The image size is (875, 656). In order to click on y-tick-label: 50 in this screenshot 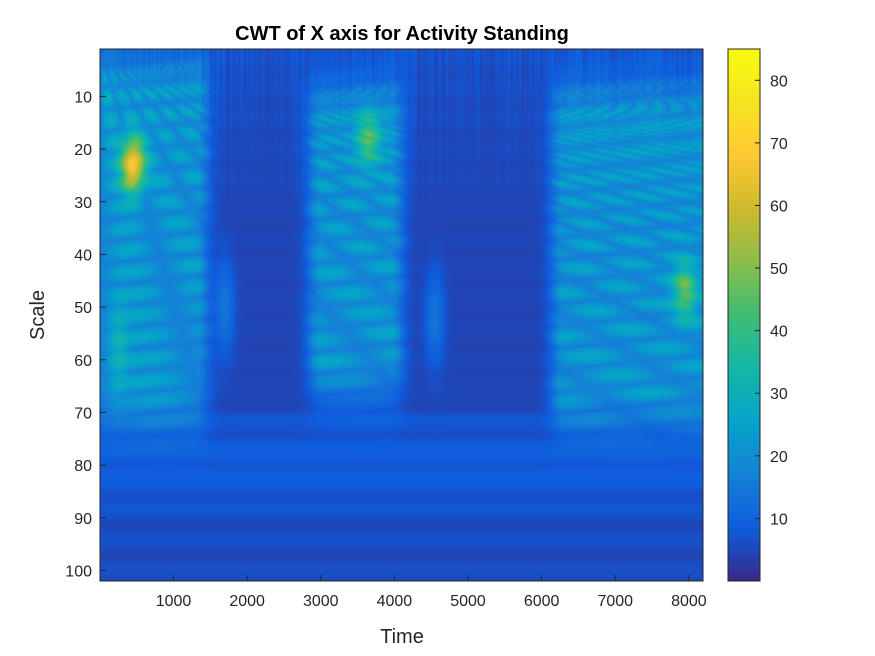, I will do `click(83, 308)`.